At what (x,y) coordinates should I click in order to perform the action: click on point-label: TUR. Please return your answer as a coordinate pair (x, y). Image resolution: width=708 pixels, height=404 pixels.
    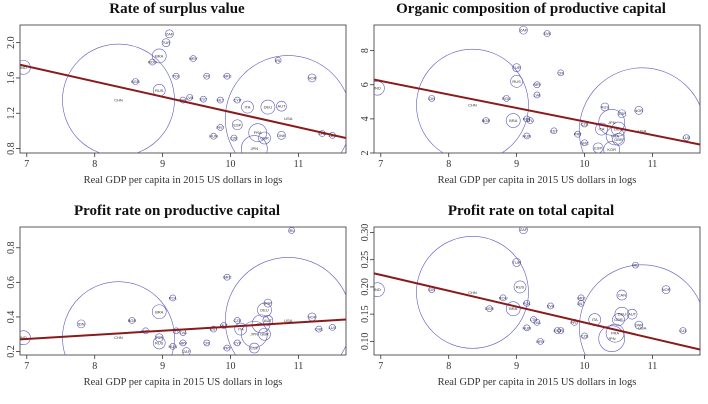
    Looking at the image, I should click on (159, 337).